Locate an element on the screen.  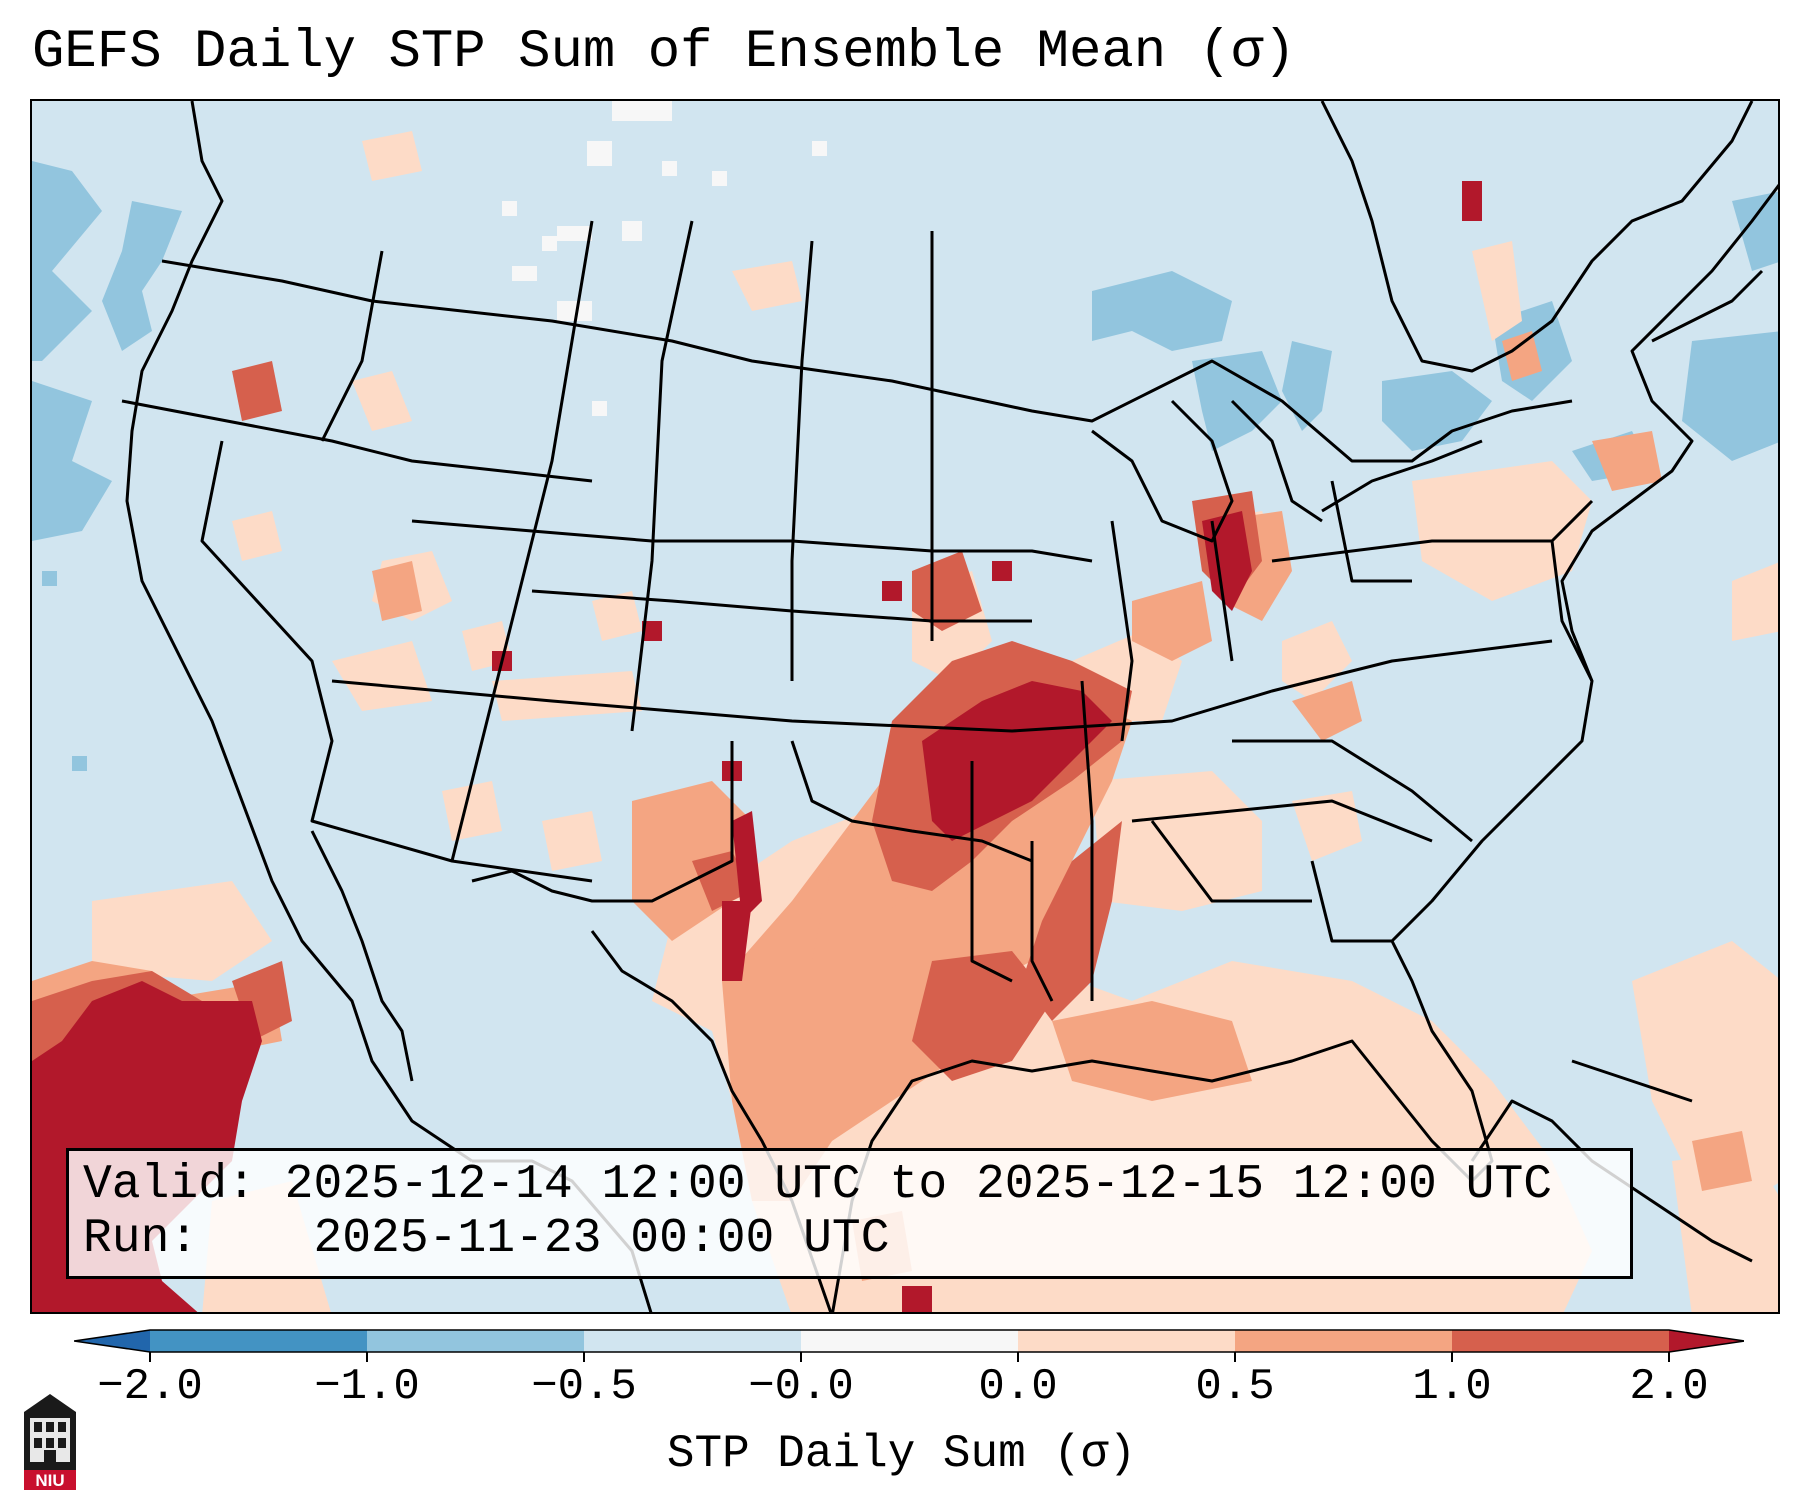
tick-label-5: 0.5 is located at coordinates (1235, 1387).